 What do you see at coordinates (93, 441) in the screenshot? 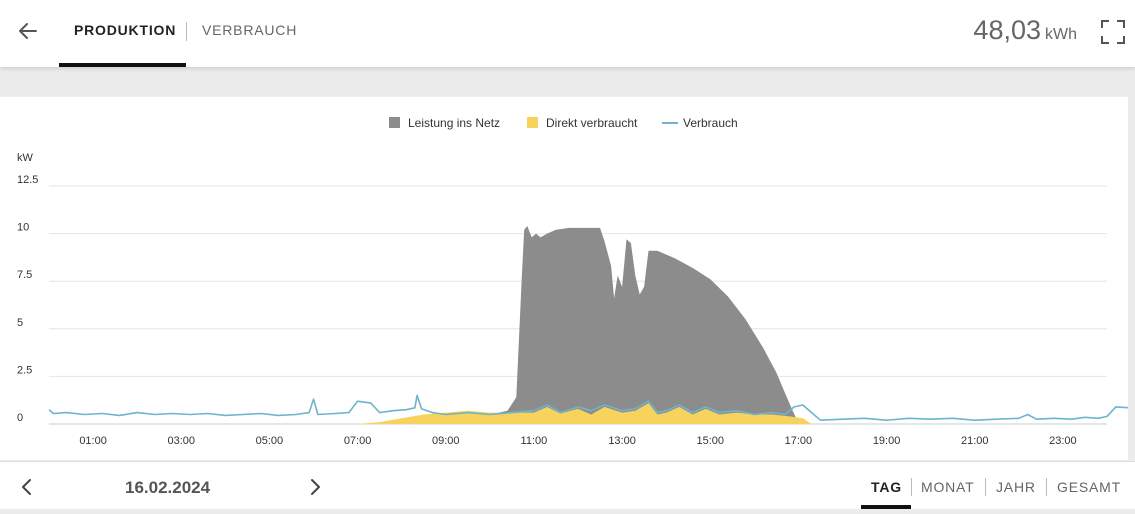
I see `x-tick-label: 01:00` at bounding box center [93, 441].